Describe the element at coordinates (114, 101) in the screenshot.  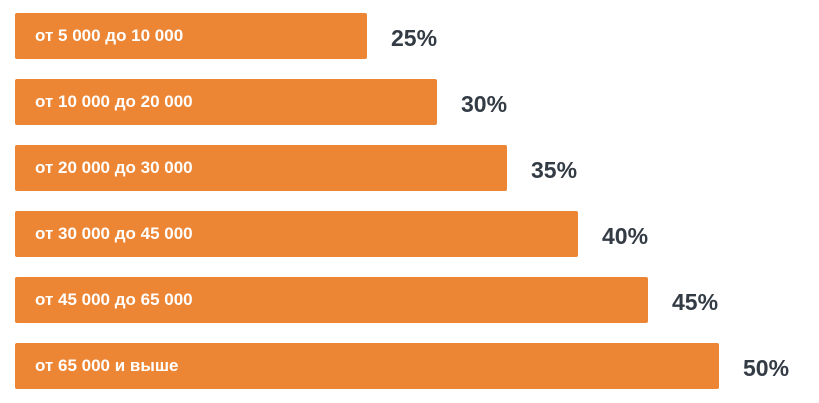
I see `category-label: от 10 000 до 20 000` at that location.